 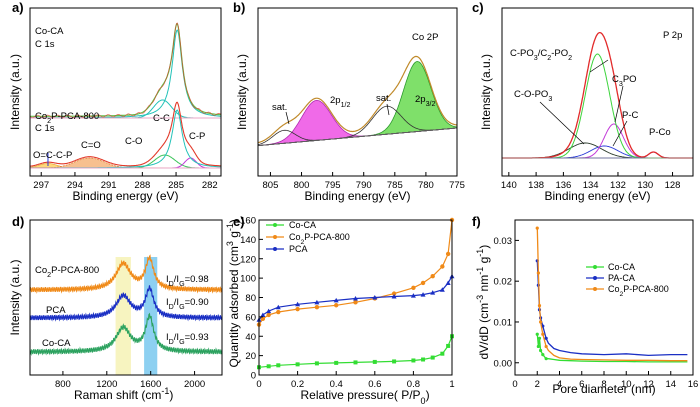 I want to click on panel-a-frame, so click(x=125, y=92).